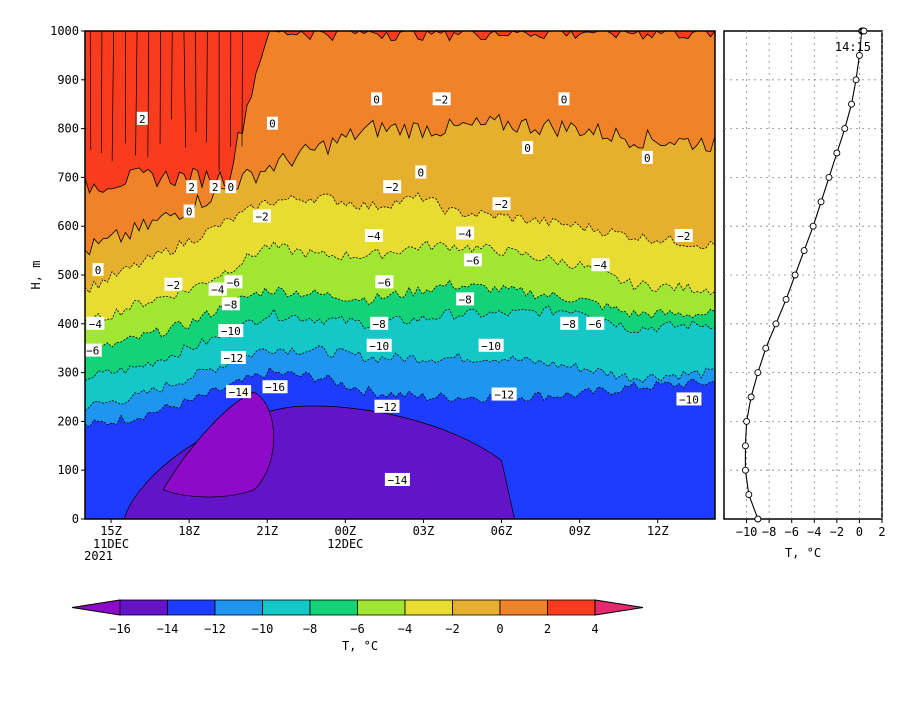 The image size is (899, 705). What do you see at coordinates (619, 607) in the screenshot?
I see `colorbar-high-arrow` at bounding box center [619, 607].